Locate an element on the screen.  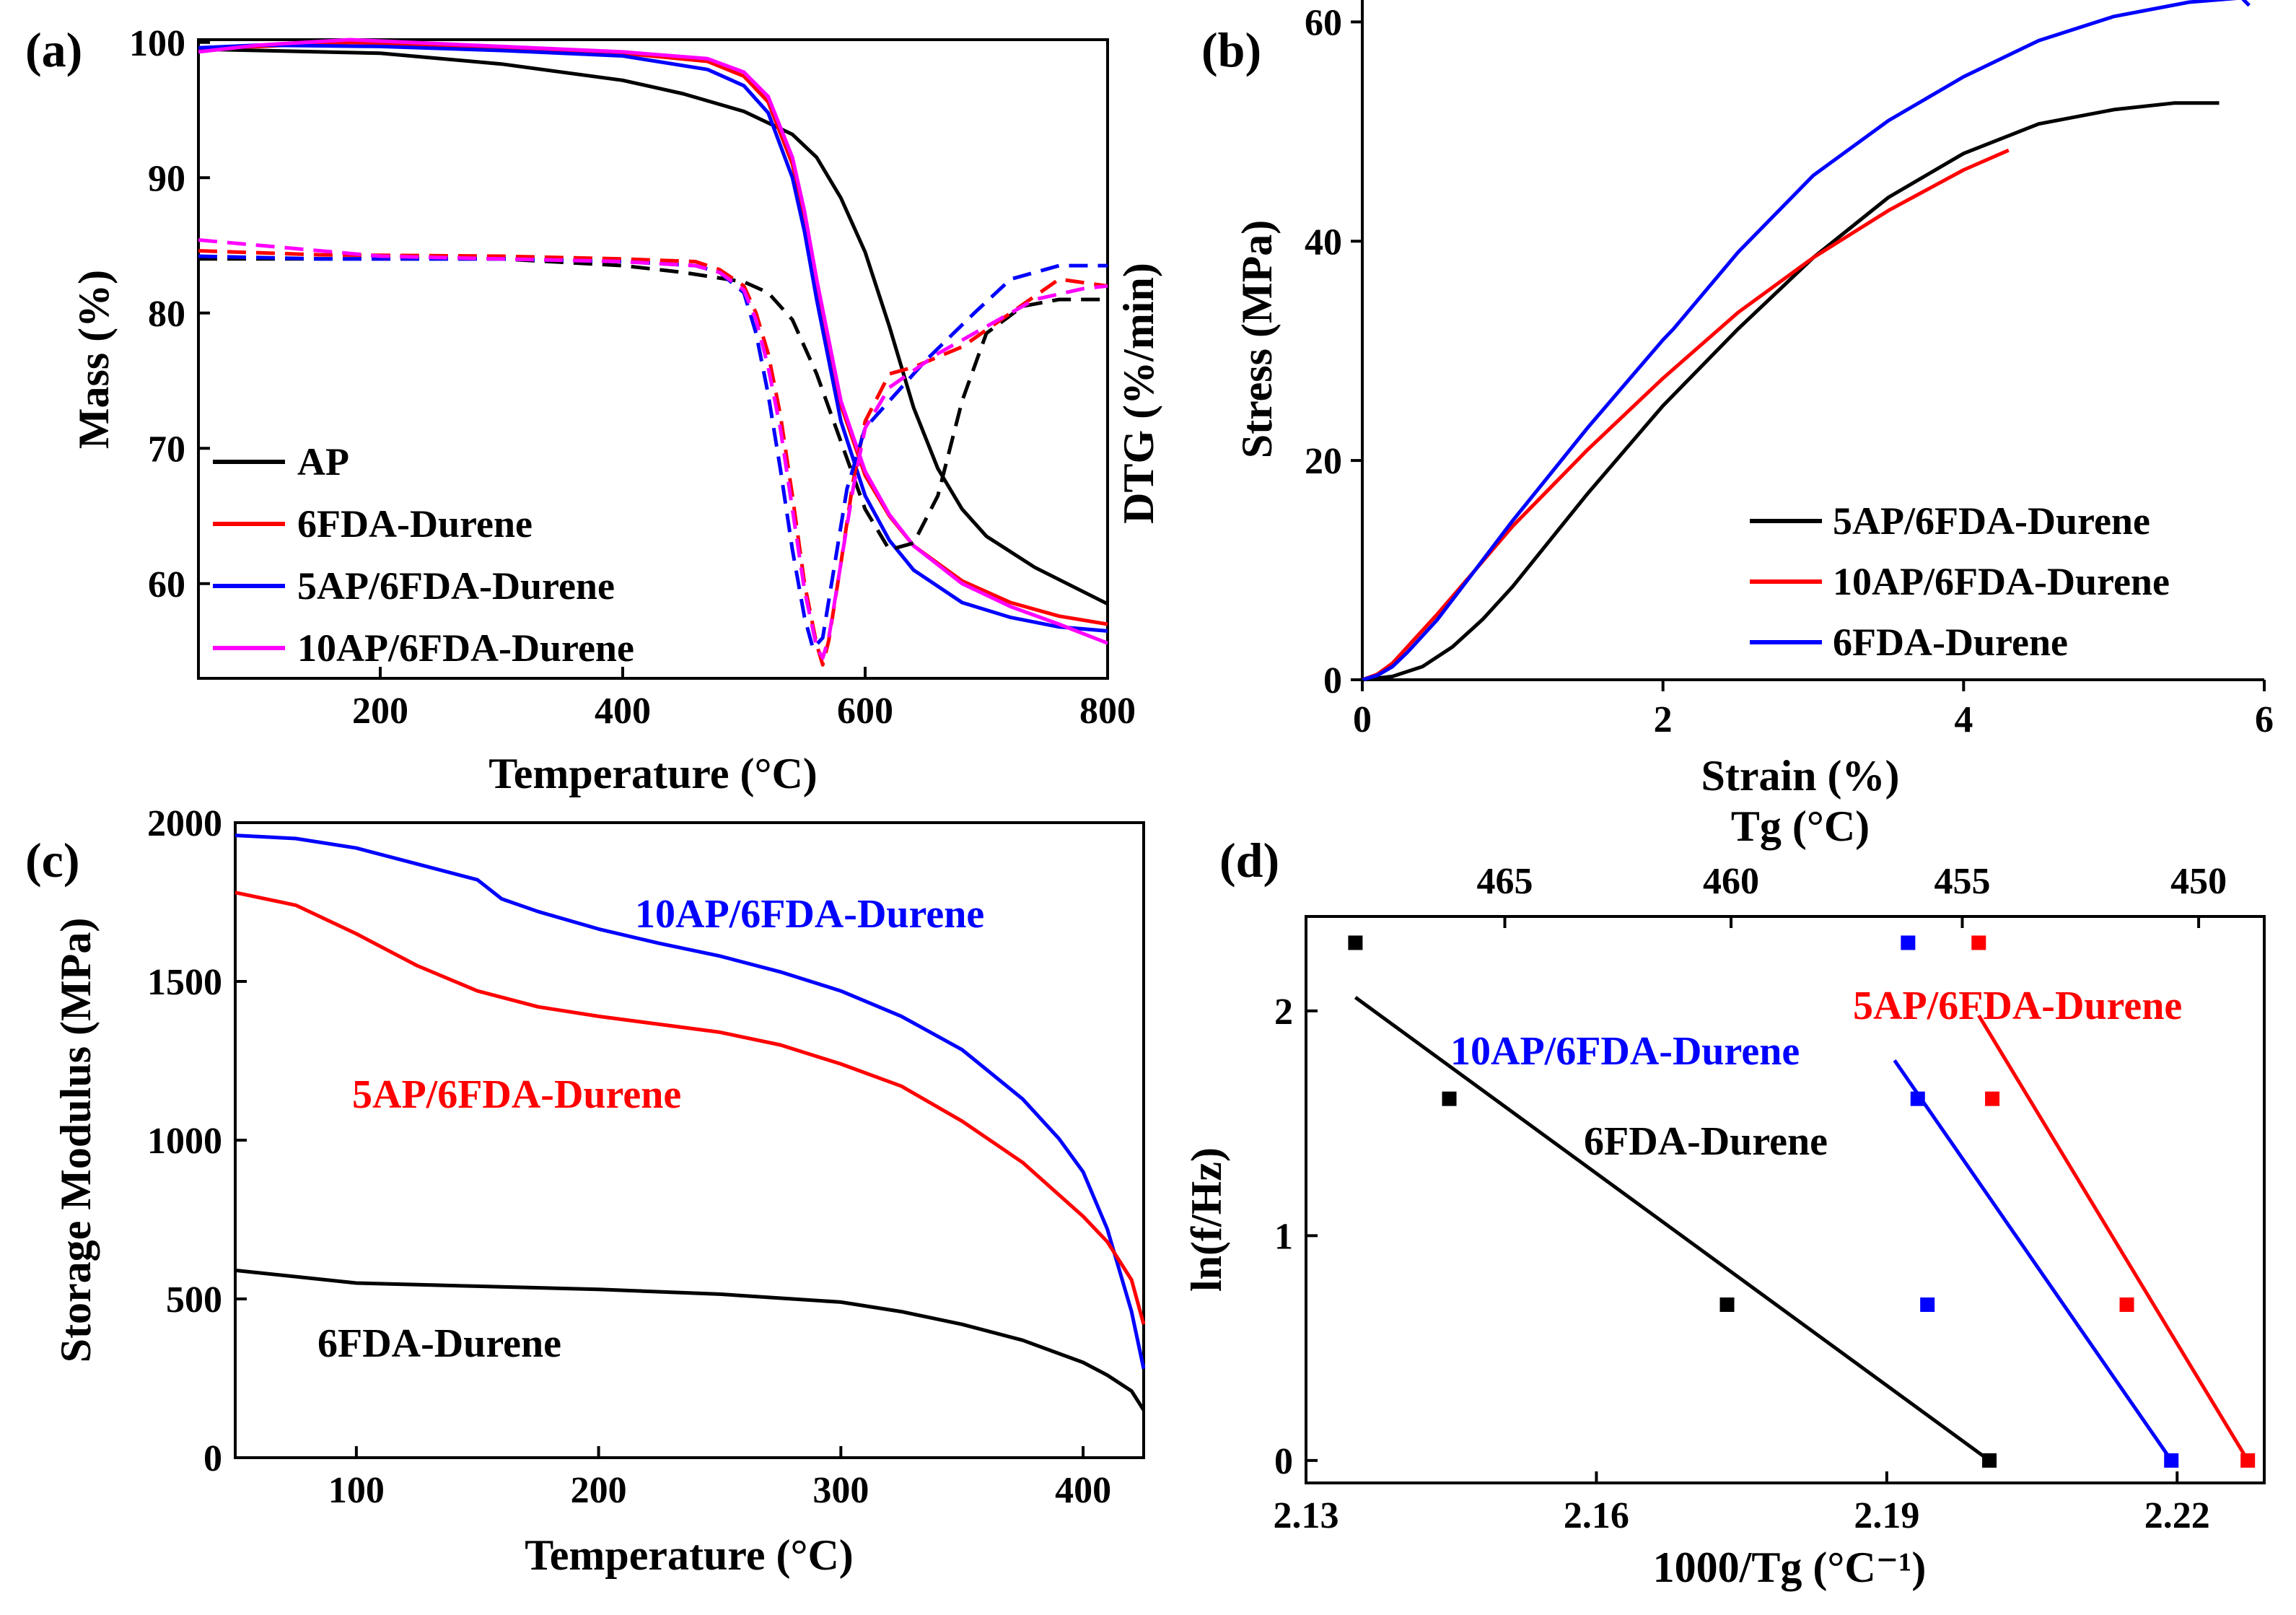
x2-axis-tick-label: 450 is located at coordinates (2198, 881).